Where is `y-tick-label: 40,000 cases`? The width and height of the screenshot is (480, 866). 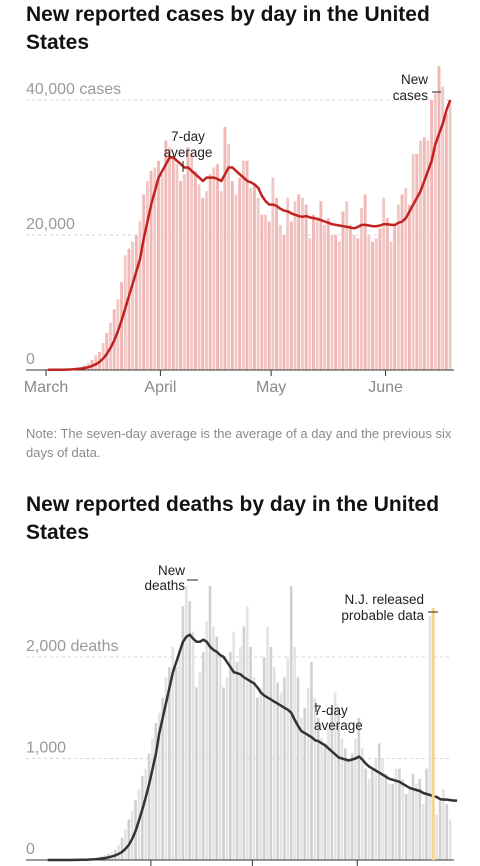 y-tick-label: 40,000 cases is located at coordinates (73, 89).